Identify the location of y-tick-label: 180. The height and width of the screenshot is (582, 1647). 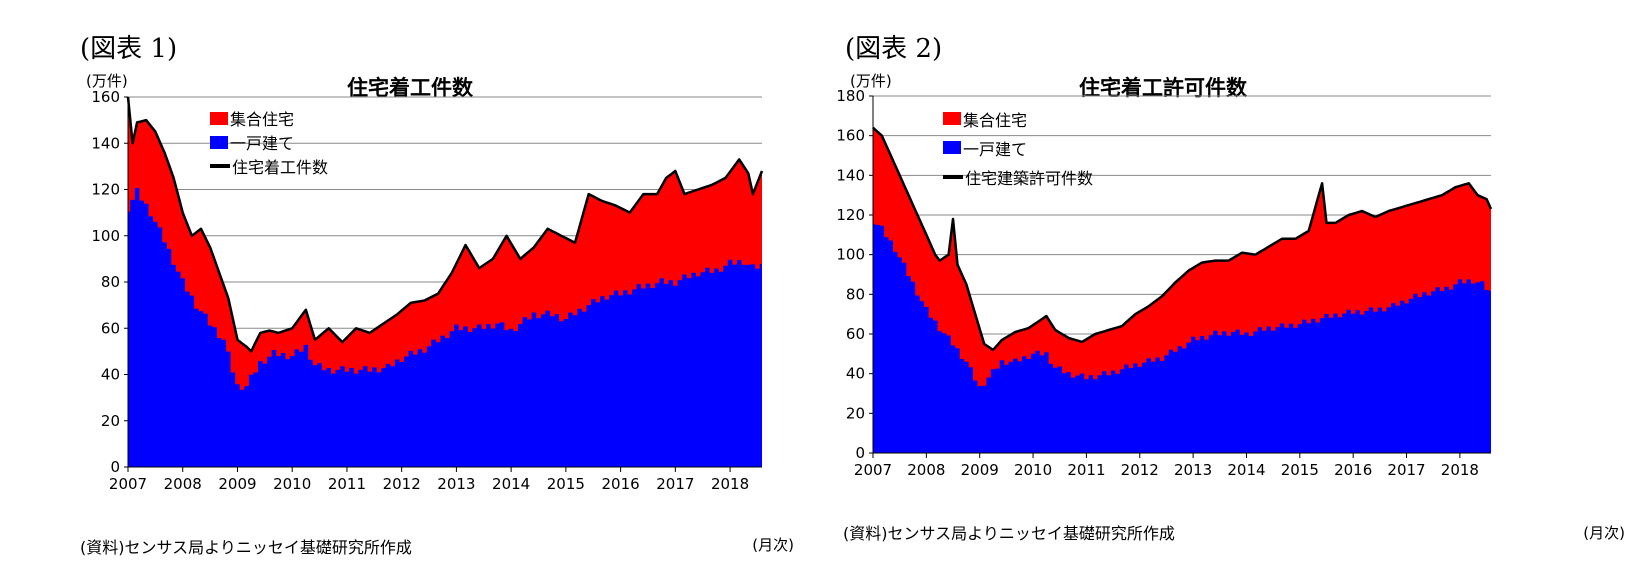
(850, 96).